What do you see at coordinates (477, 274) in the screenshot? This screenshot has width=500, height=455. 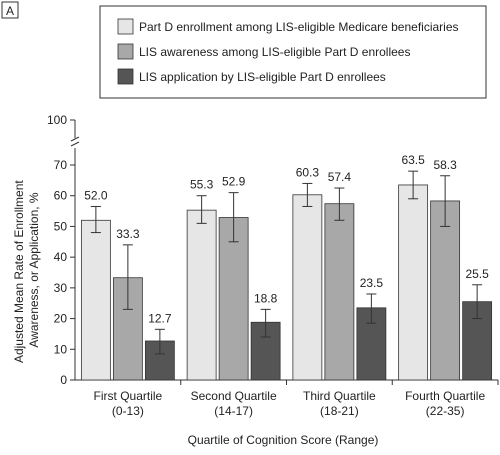 I see `value-label-s3-c4: 25.5` at bounding box center [477, 274].